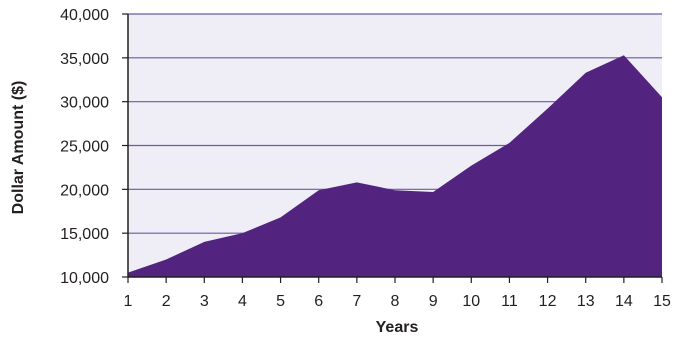  Describe the element at coordinates (242, 301) in the screenshot. I see `x-tick-label: 4` at that location.